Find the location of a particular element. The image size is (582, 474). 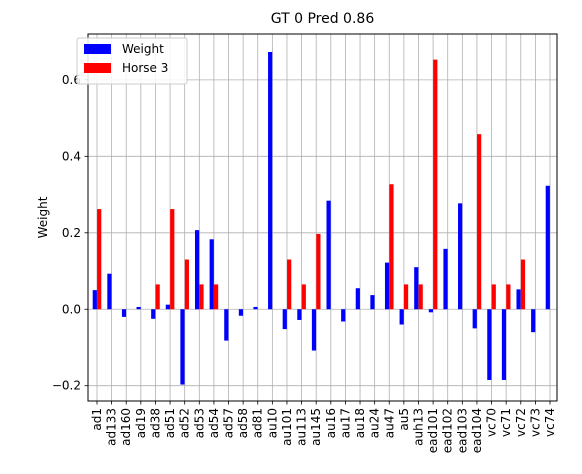

x-tick-label: ad54 is located at coordinates (214, 423).